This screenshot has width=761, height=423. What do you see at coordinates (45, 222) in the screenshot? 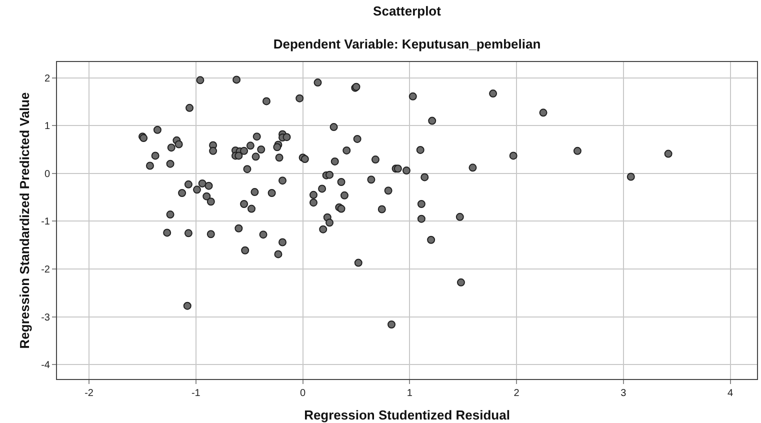
I see `y-tick-label: -1` at bounding box center [45, 222].